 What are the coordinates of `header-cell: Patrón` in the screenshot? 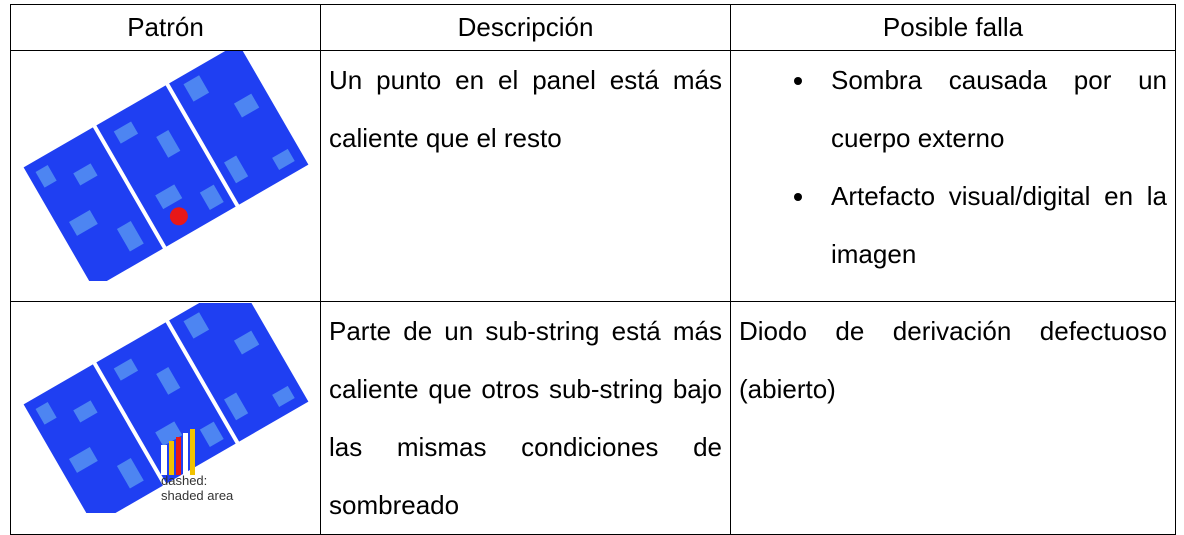 It's located at (165, 27).